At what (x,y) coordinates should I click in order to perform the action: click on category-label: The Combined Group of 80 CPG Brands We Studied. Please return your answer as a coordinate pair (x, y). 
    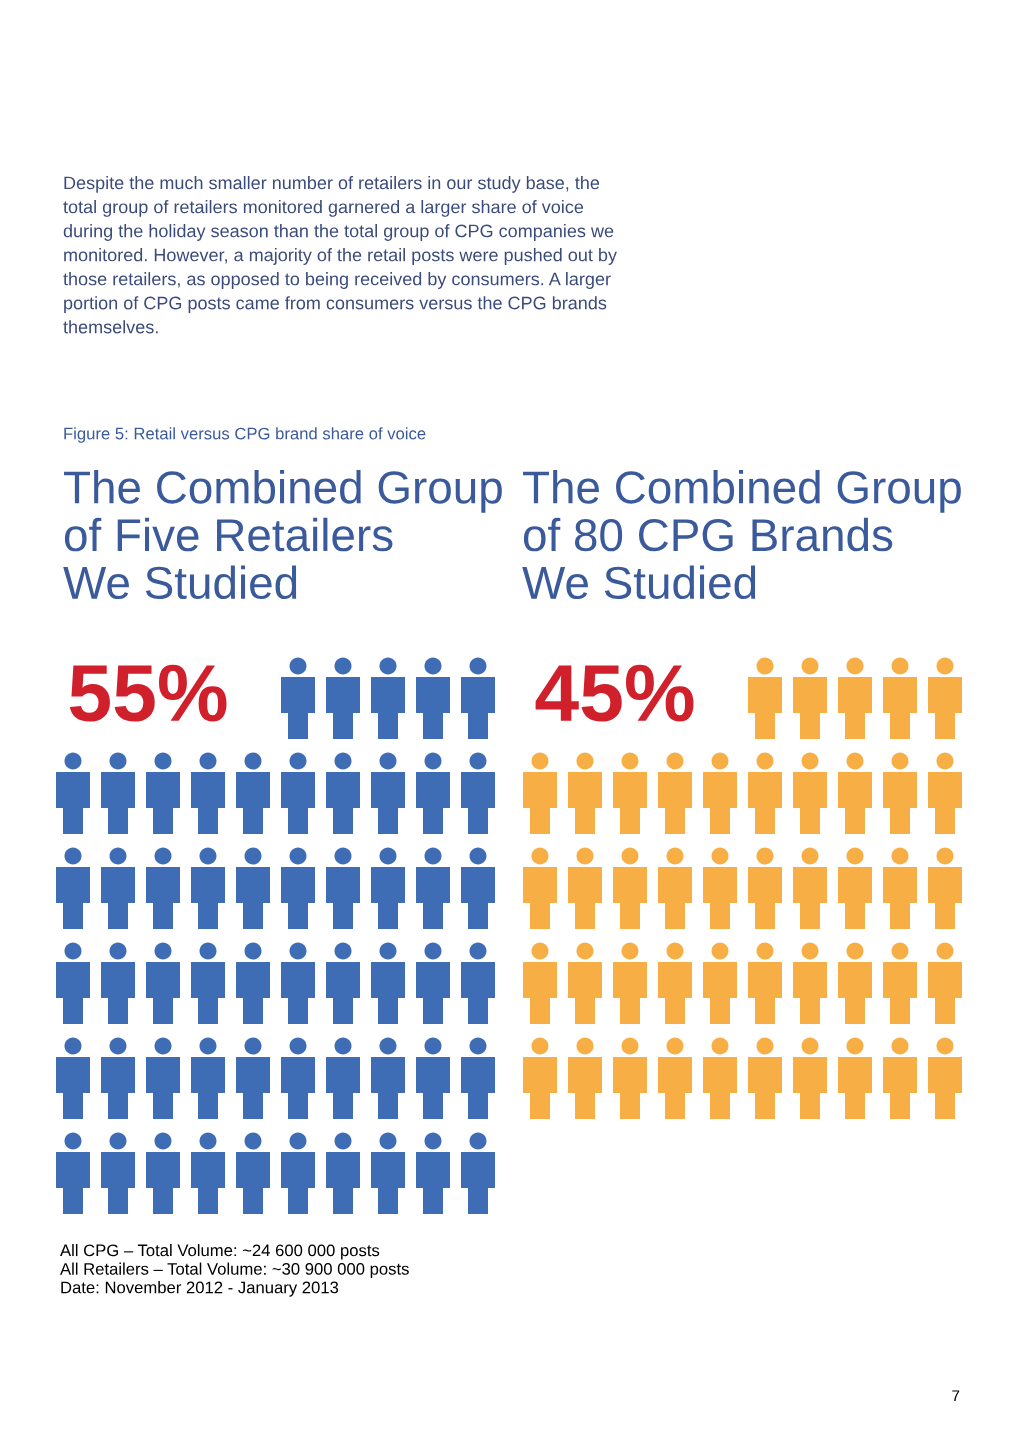
    Looking at the image, I should click on (741, 535).